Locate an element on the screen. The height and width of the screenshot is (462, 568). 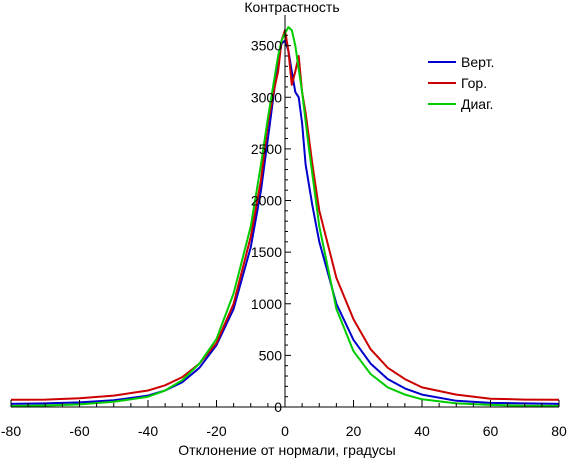
y-tick-label: 0 is located at coordinates (278, 407).